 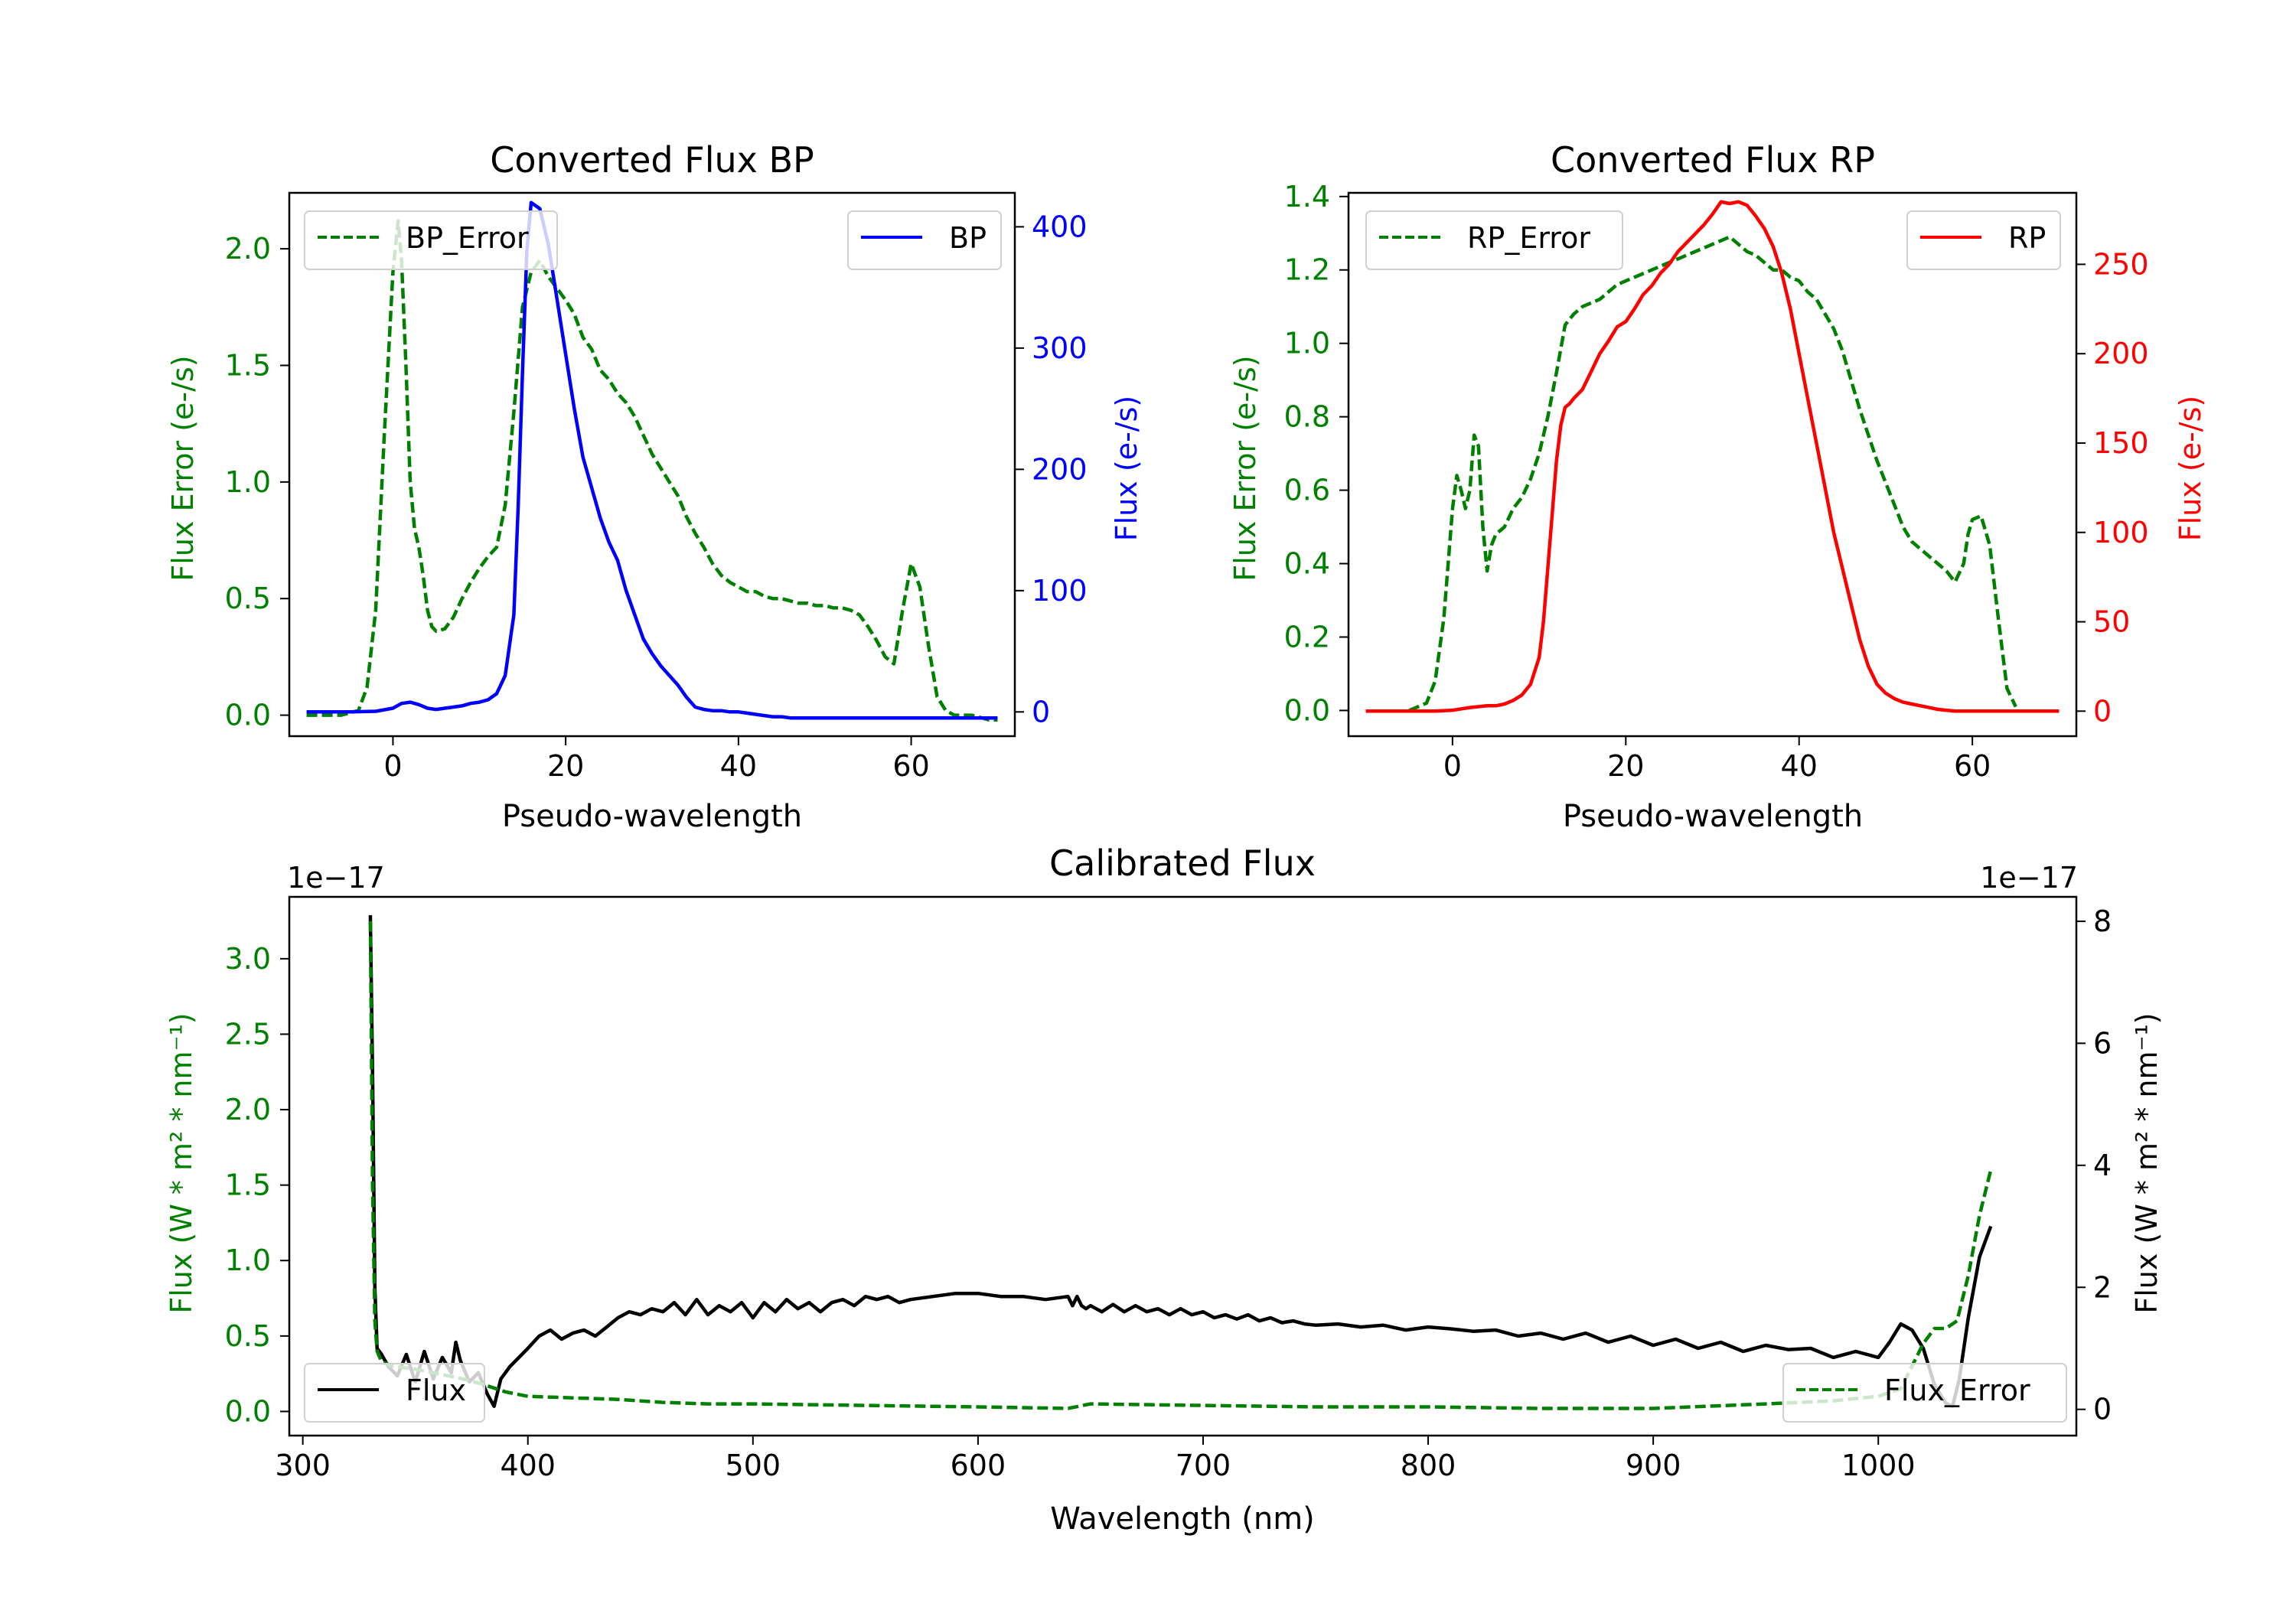 I want to click on cal-xtick-label: 500, so click(x=753, y=1465).